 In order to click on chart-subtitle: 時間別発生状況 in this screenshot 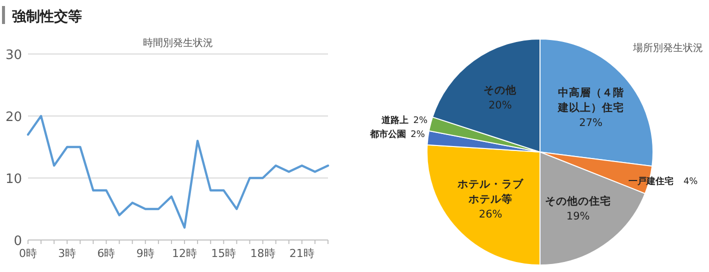, I will do `click(178, 43)`.